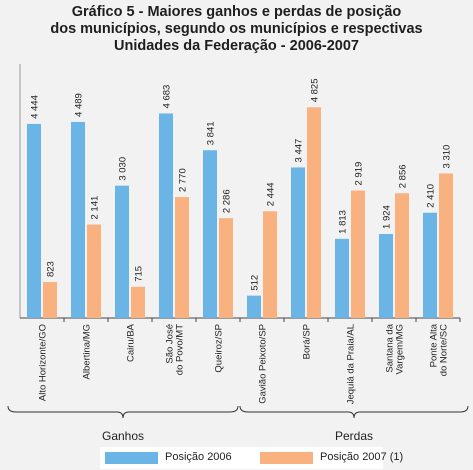  What do you see at coordinates (182, 257) in the screenshot?
I see `bar-2007-sao-jose-do-povo-mt` at bounding box center [182, 257].